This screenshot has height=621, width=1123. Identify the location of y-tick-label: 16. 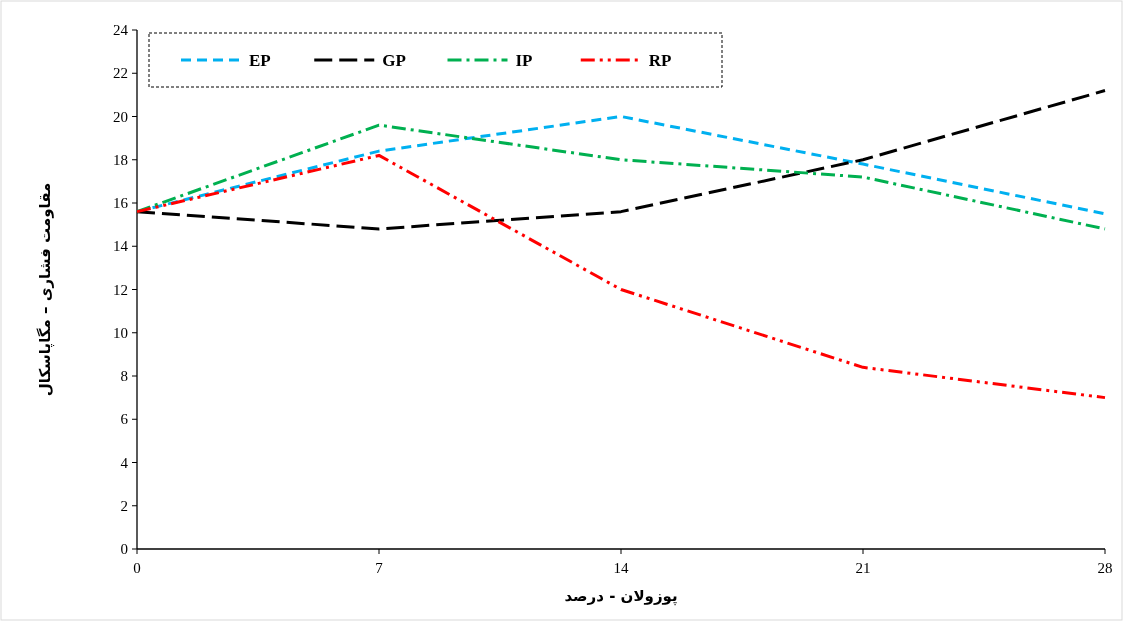
(121, 203).